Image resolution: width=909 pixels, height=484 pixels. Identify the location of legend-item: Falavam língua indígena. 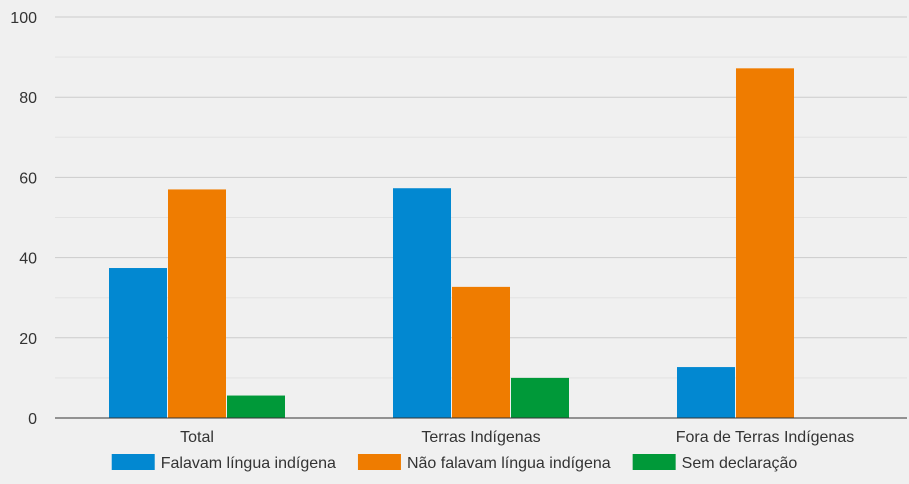
(224, 463).